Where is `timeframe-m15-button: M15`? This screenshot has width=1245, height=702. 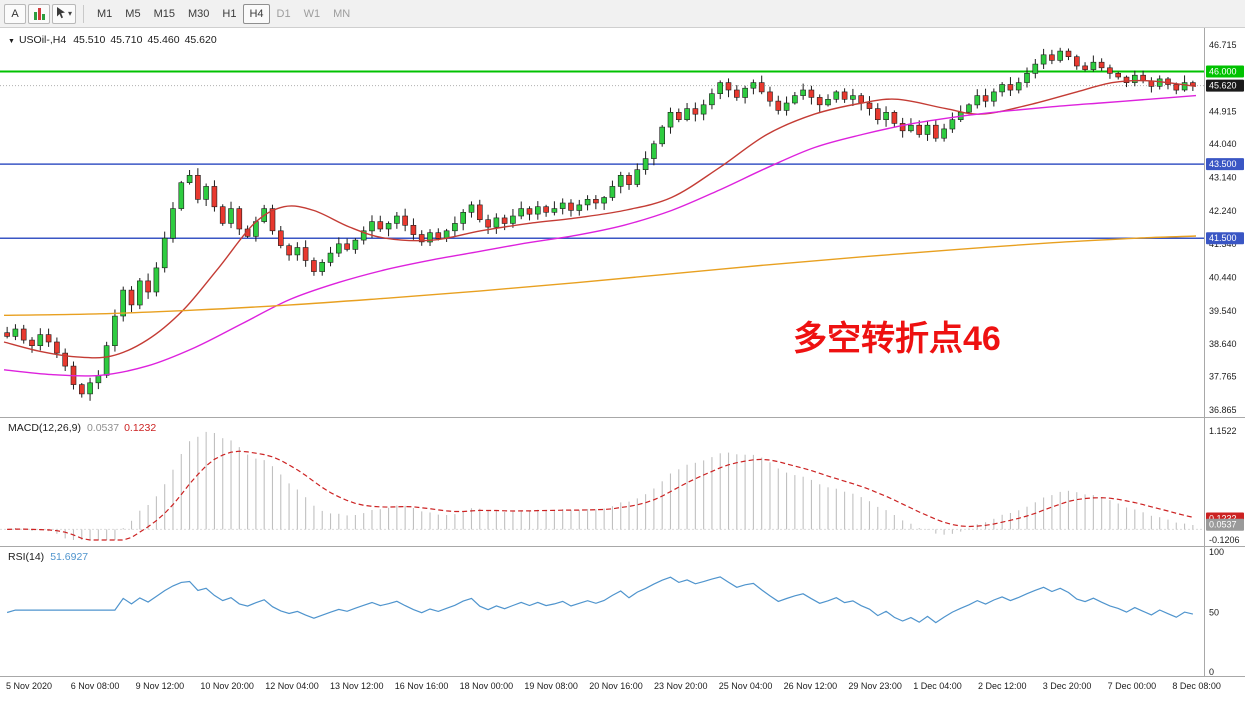
timeframe-m15-button: M15 is located at coordinates (164, 14).